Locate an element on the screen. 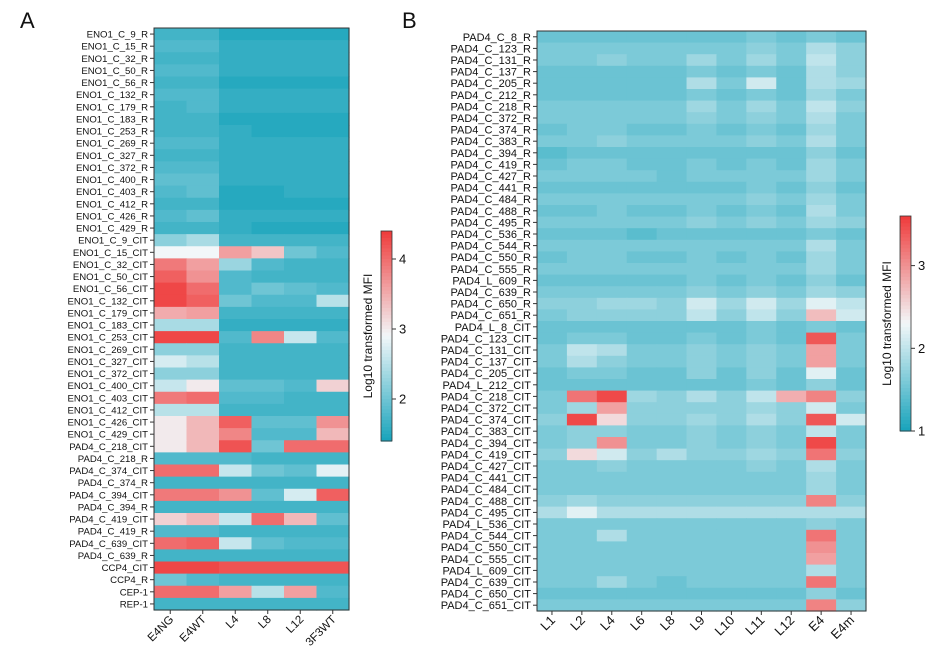 The image size is (943, 667). row-label: PAD4_C_131_R is located at coordinates (490, 61).